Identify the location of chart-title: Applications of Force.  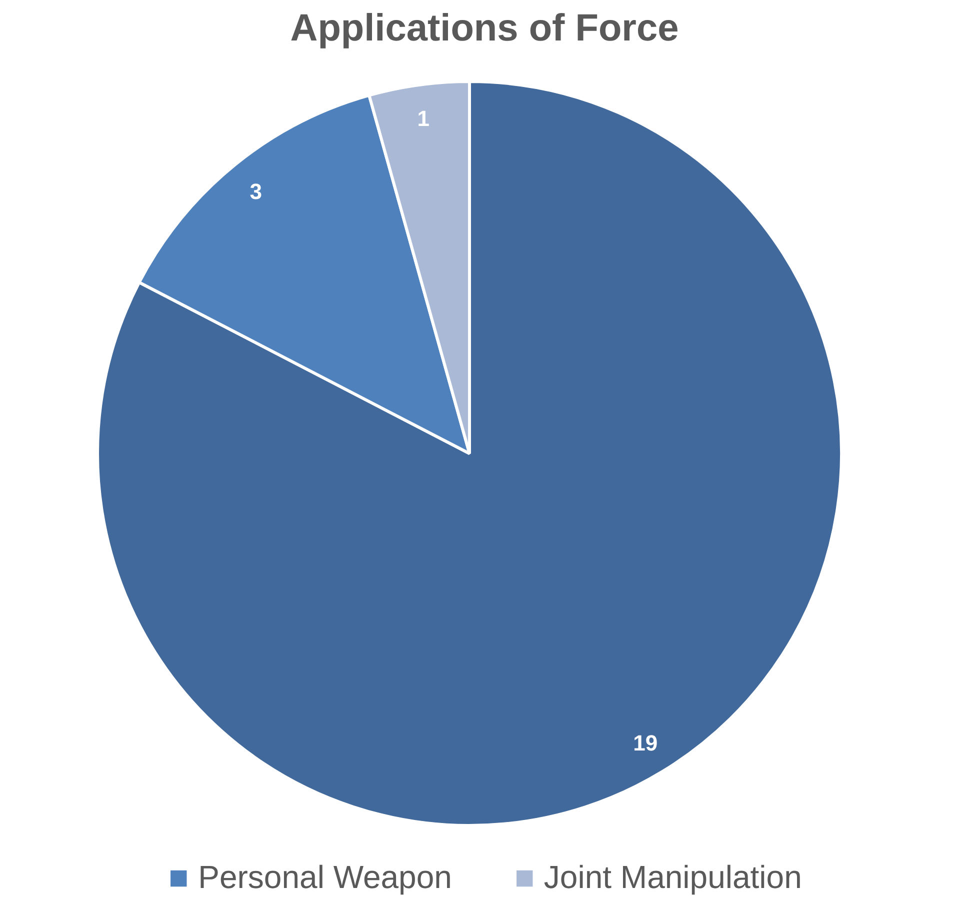
(484, 29).